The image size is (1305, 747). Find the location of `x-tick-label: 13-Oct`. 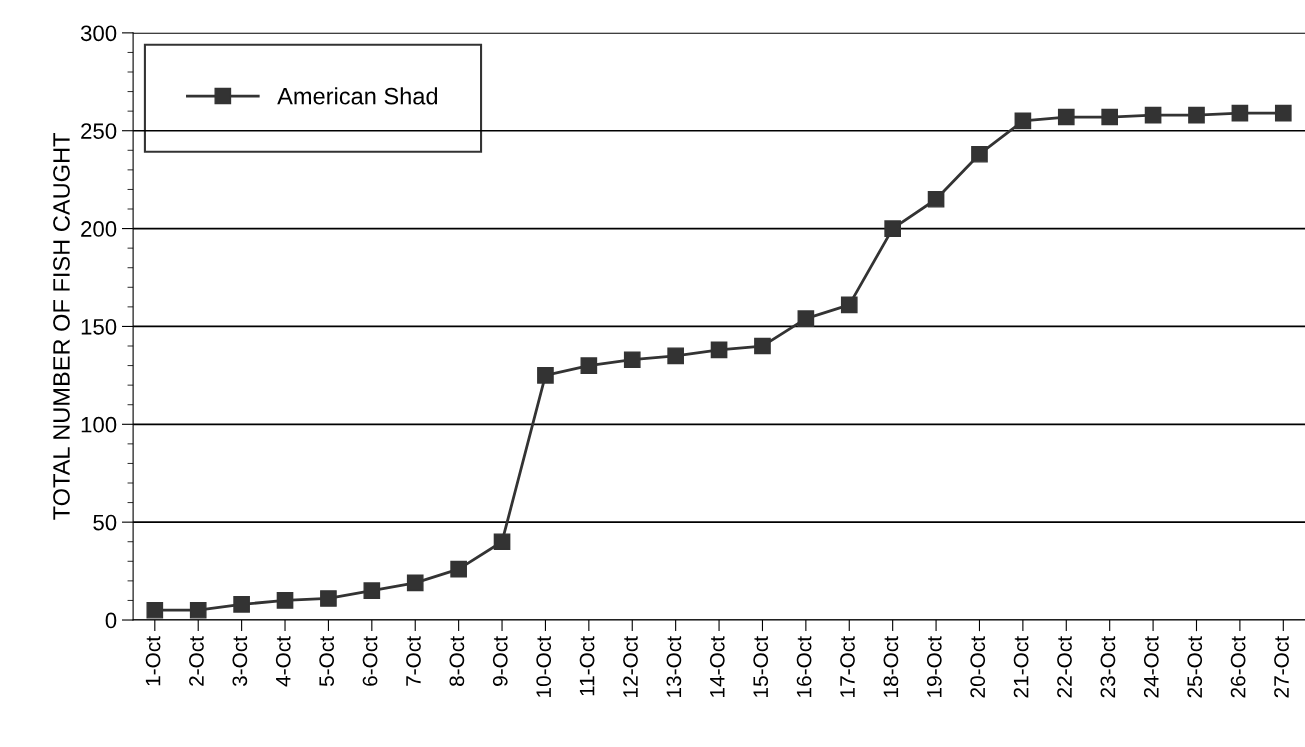

x-tick-label: 13-Oct is located at coordinates (674, 666).